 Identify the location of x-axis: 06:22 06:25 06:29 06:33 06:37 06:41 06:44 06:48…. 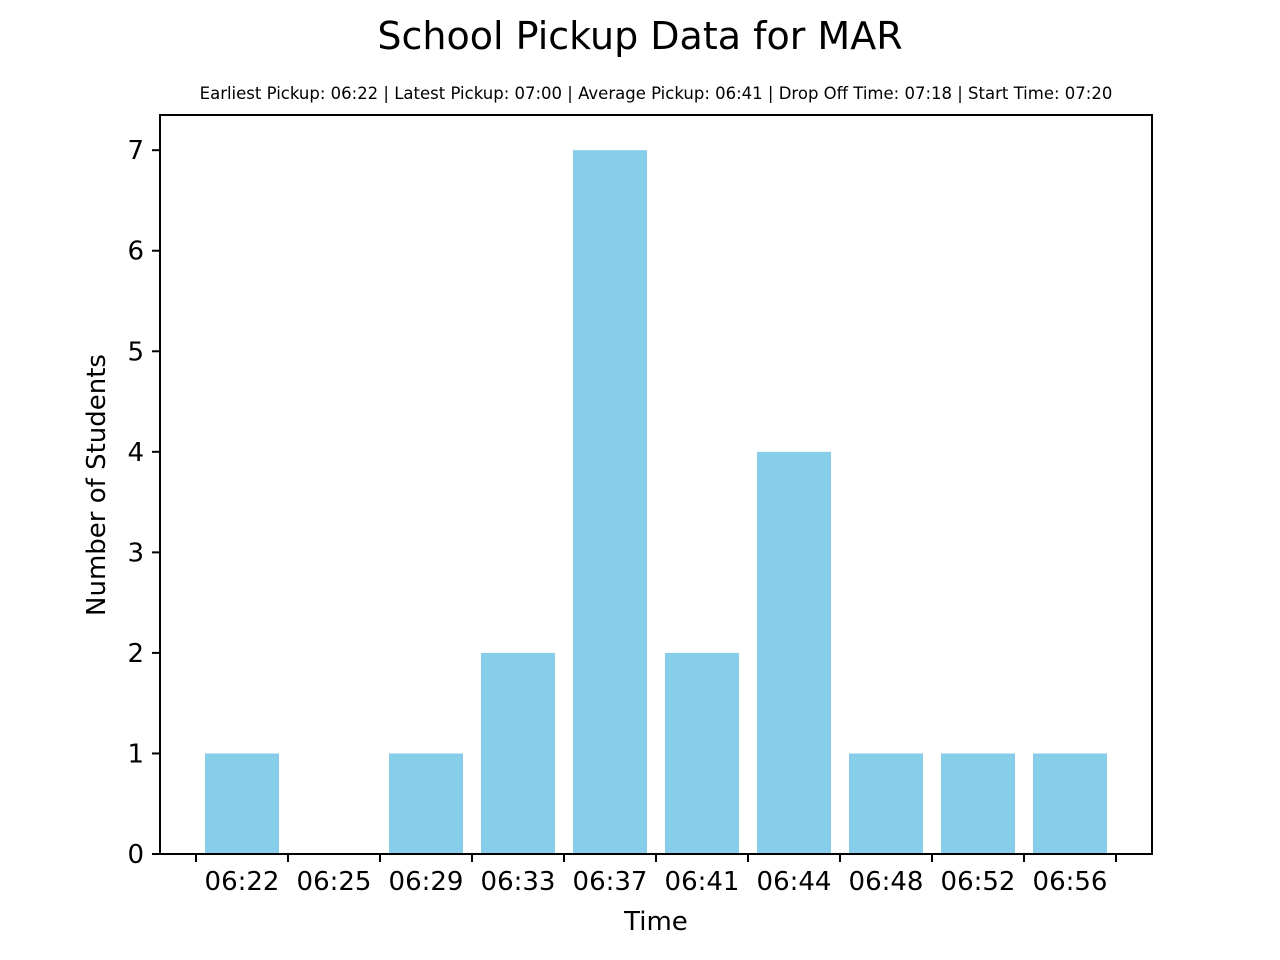
(656, 875).